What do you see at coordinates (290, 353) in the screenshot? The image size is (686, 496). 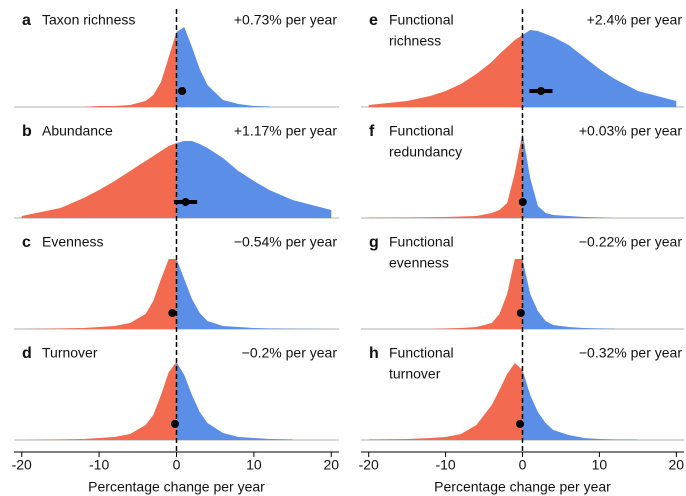 I see `annotation: −0.2% per year` at bounding box center [290, 353].